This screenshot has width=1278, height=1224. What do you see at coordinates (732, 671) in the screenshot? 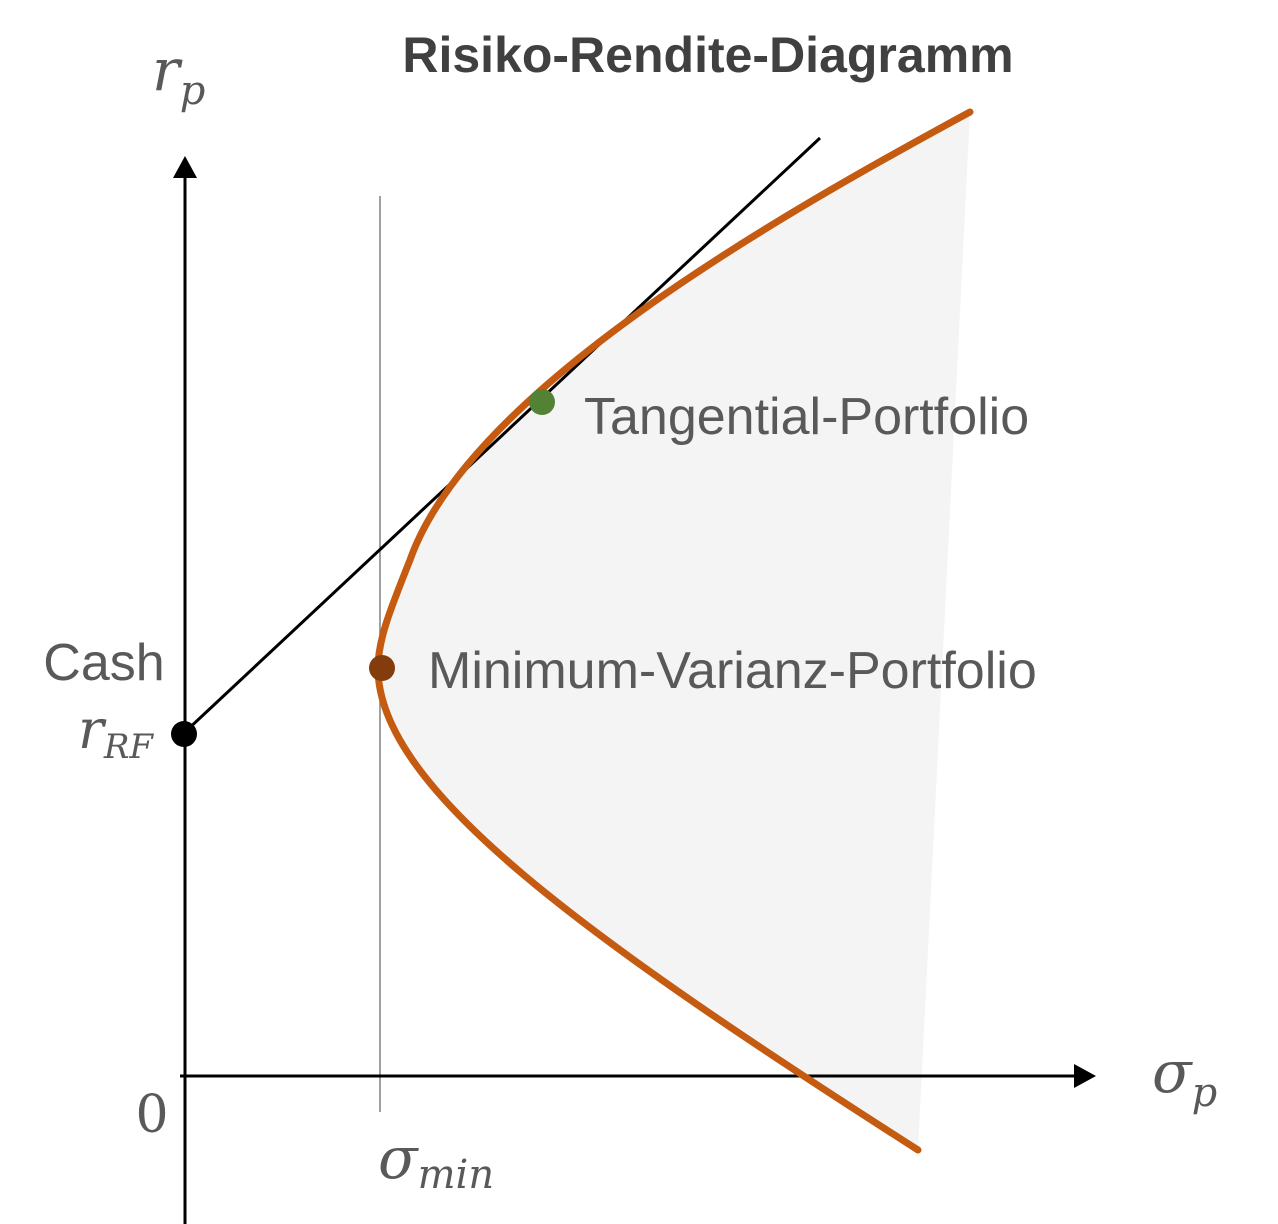
I see `minimum-variance-label: Minimum-Varianz-Portfolio` at bounding box center [732, 671].